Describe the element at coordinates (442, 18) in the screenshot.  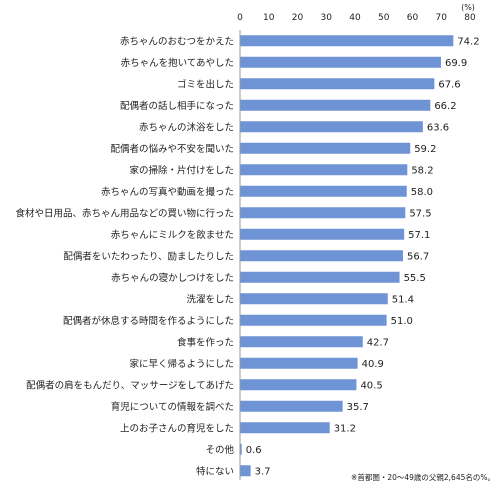
I see `x-tick-label: 70` at that location.